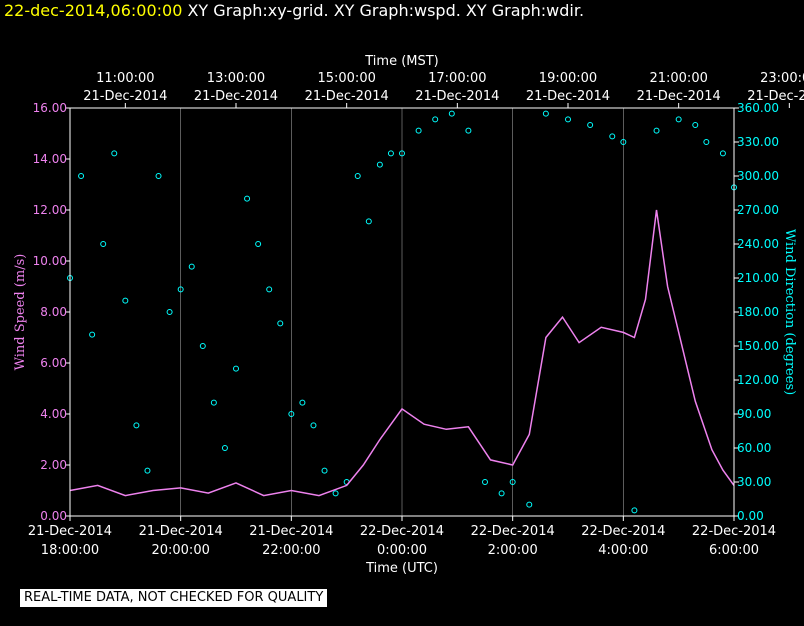 The width and height of the screenshot is (804, 626). Describe the element at coordinates (750, 516) in the screenshot. I see `right-tick-label: 0.00` at that location.